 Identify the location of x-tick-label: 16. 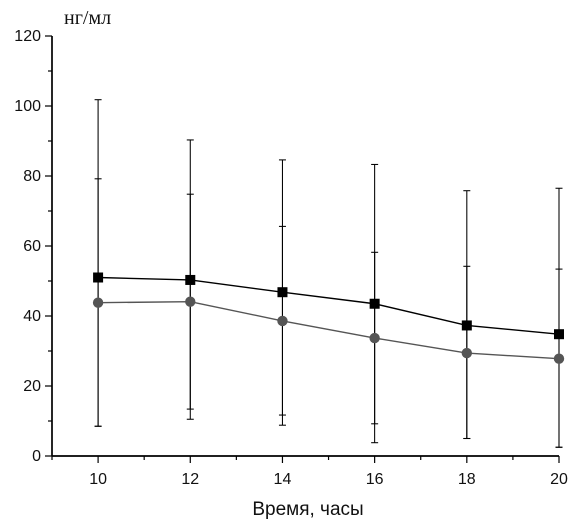
(375, 479).